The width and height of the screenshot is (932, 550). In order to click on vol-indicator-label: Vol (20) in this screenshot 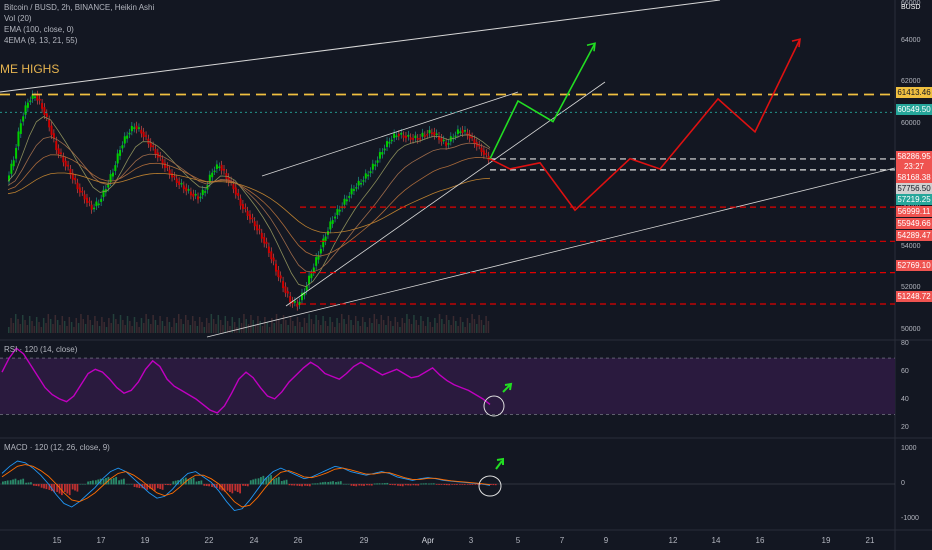, I will do `click(18, 18)`.